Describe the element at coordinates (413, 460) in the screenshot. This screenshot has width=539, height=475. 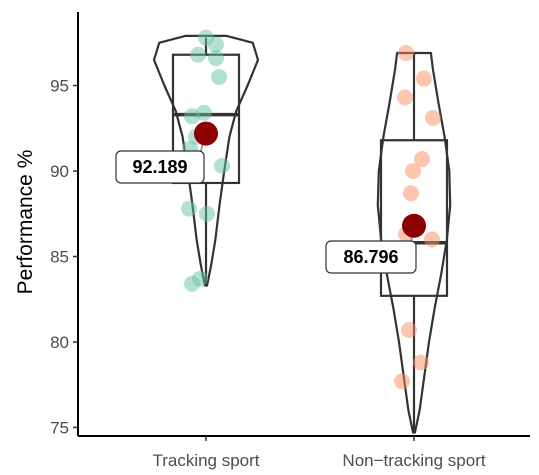
I see `x-tick-label: Non−tracking sport` at that location.